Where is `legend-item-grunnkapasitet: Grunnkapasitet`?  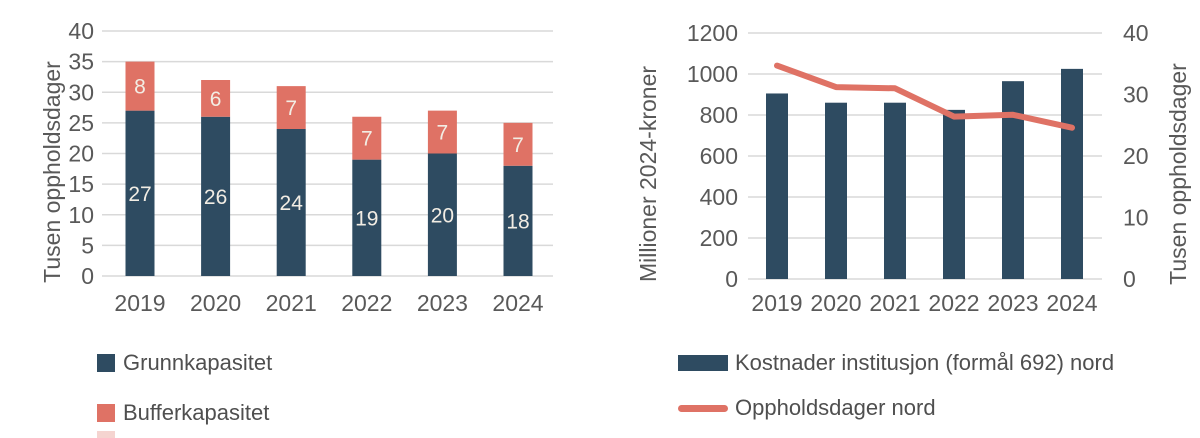 legend-item-grunnkapasitet: Grunnkapasitet is located at coordinates (184, 363).